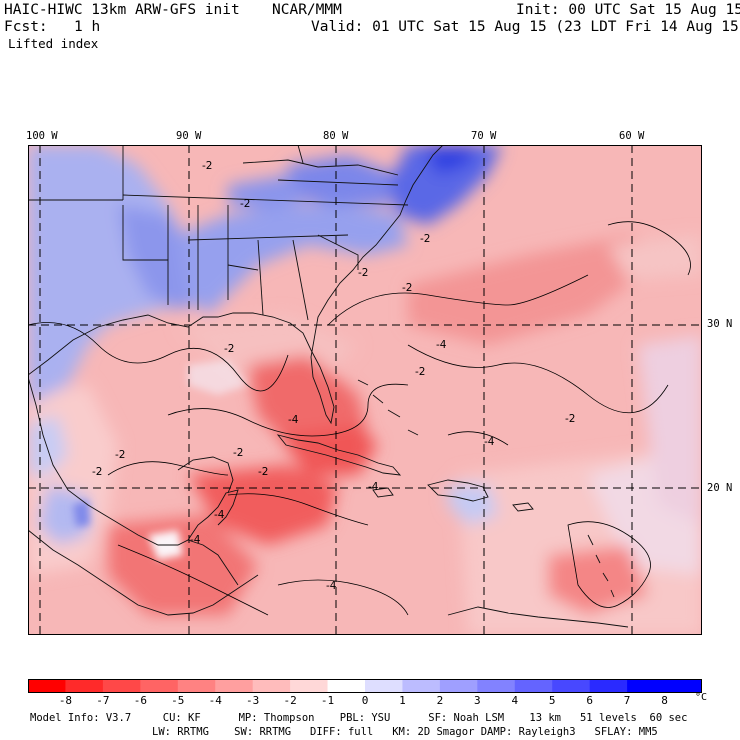 Image resolution: width=740 pixels, height=740 pixels. I want to click on lon-label-80w: 80 W, so click(336, 136).